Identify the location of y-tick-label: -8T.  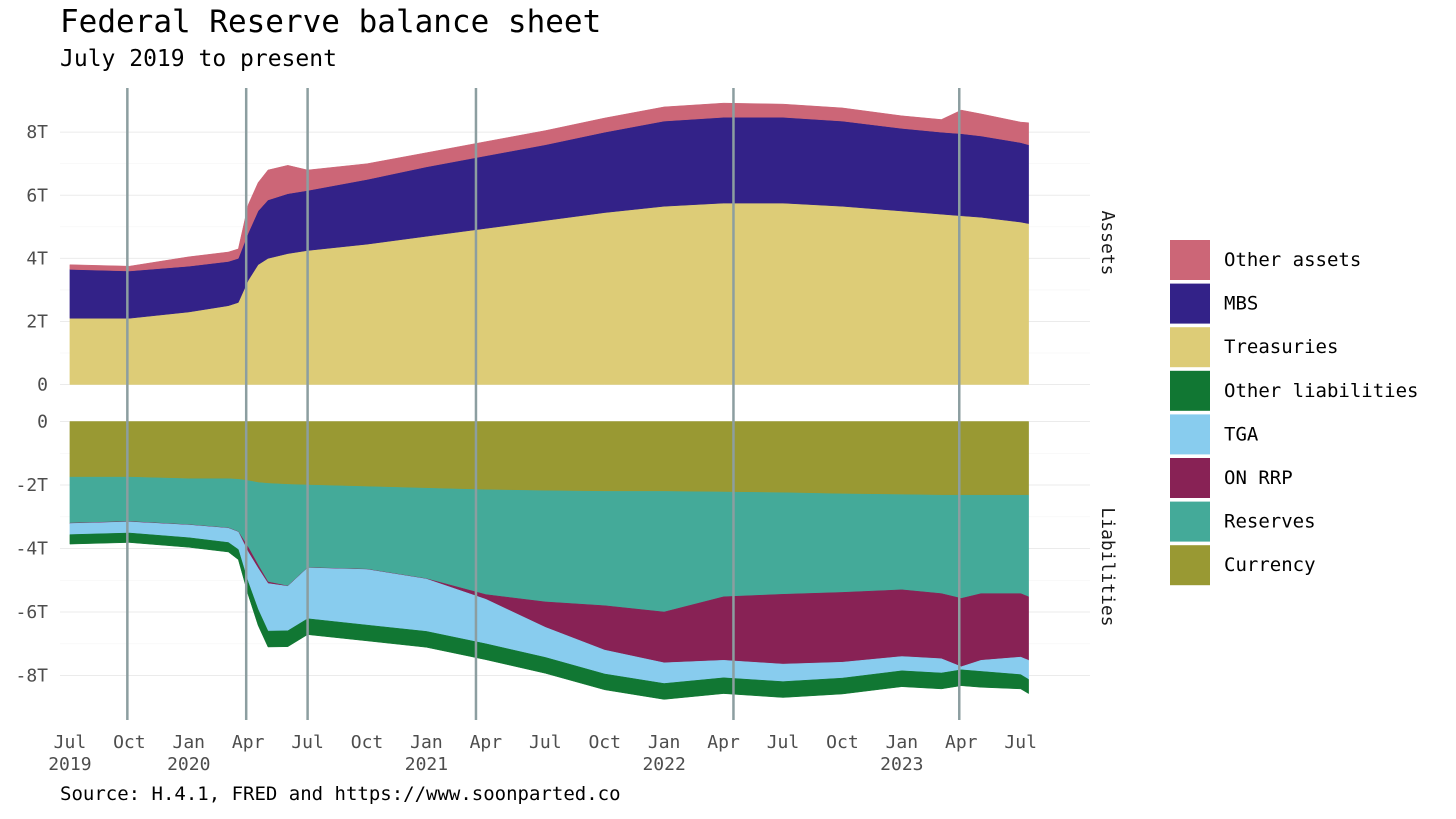
(31, 676).